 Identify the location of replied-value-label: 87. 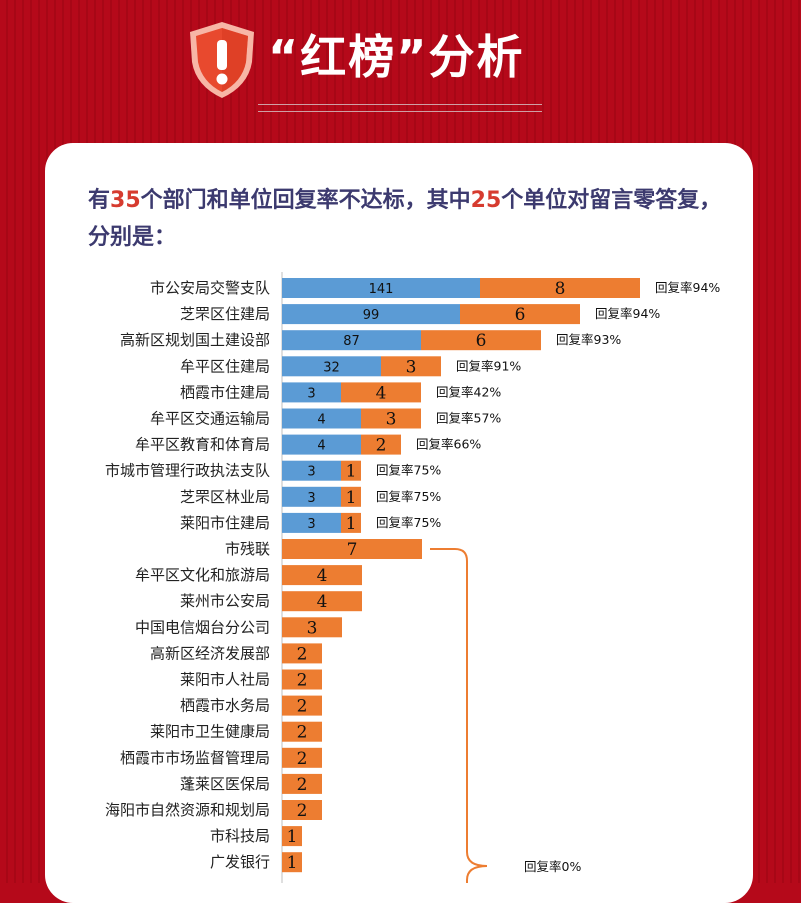
(351, 341).